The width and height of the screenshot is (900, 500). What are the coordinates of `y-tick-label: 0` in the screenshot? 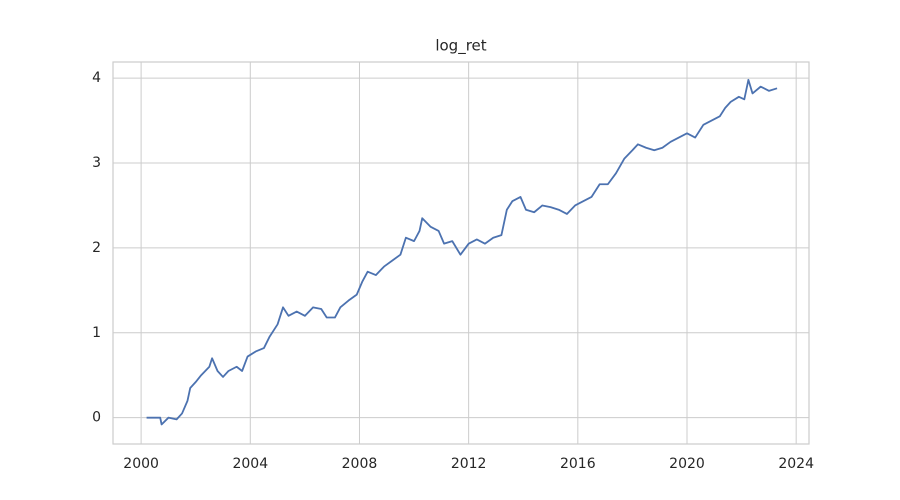 It's located at (96, 418).